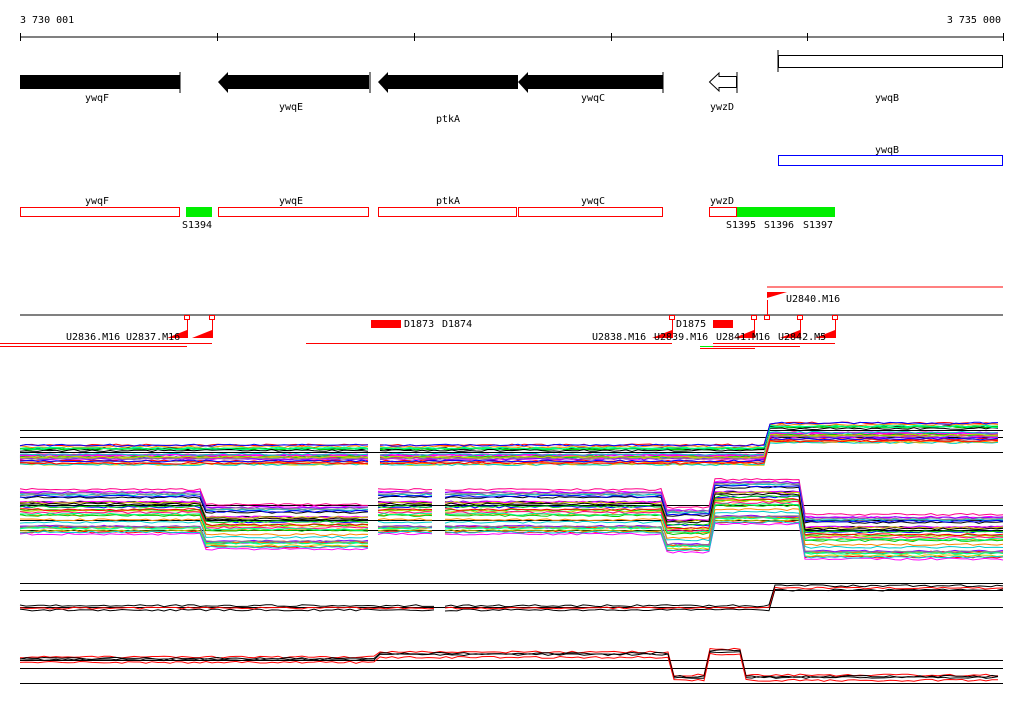 This screenshot has width=1024, height=714. I want to click on segment-S1395: S1395, so click(741, 225).